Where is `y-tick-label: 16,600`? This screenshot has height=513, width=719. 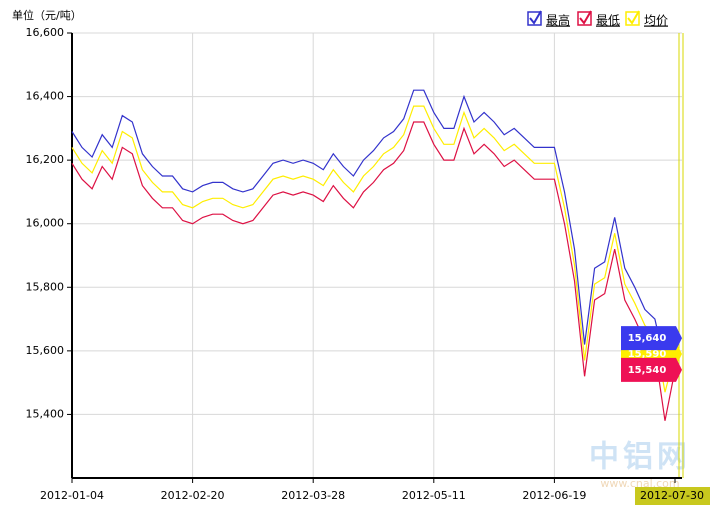 y-tick-label: 16,600 is located at coordinates (45, 32).